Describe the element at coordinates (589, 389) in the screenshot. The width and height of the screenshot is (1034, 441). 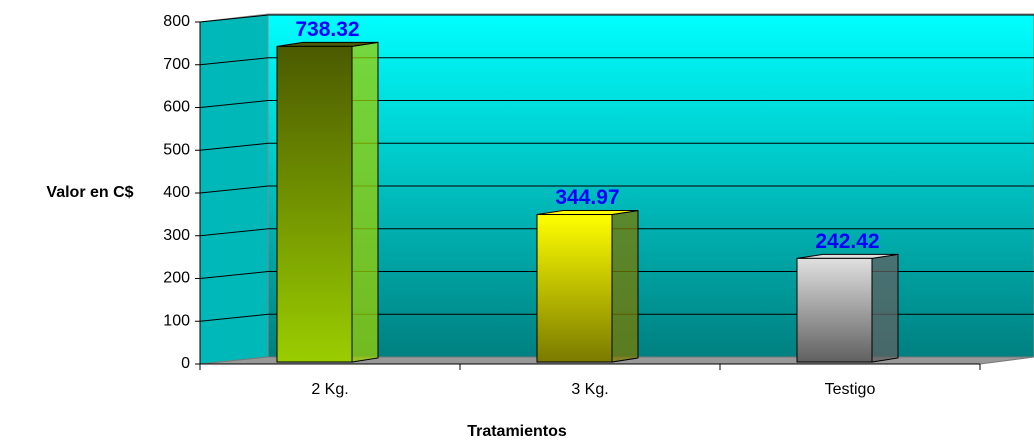
I see `x-tick-label: 3 Kg.` at that location.